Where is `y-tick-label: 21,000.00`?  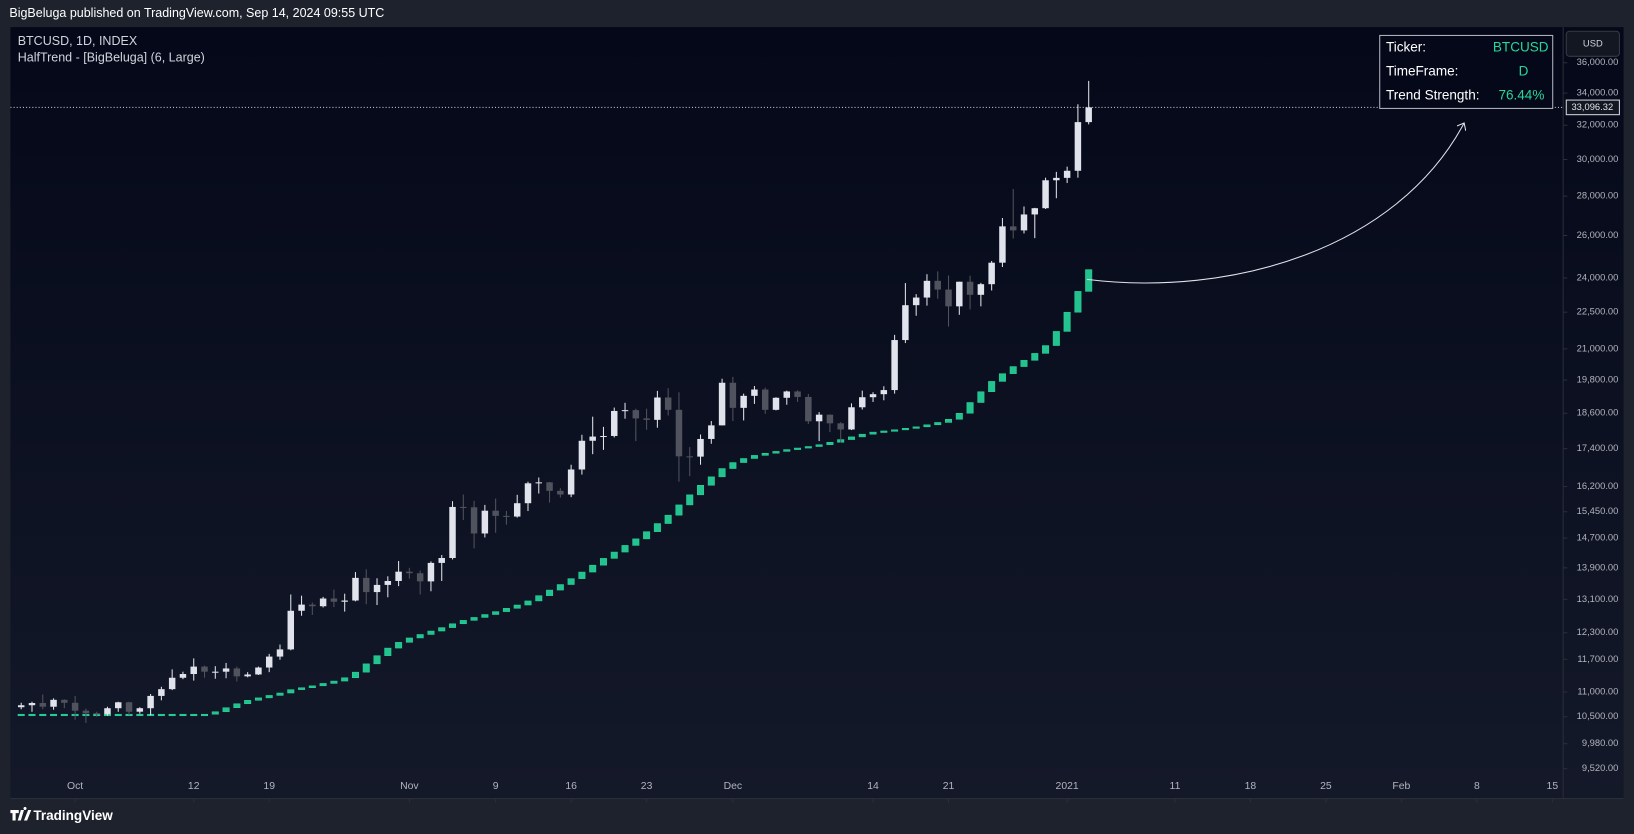 y-tick-label: 21,000.00 is located at coordinates (1598, 348).